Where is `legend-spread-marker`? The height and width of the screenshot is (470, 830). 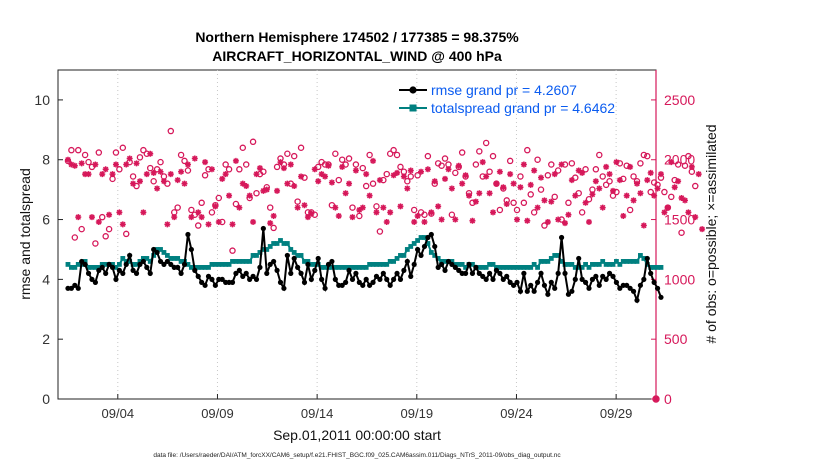 legend-spread-marker is located at coordinates (413, 108).